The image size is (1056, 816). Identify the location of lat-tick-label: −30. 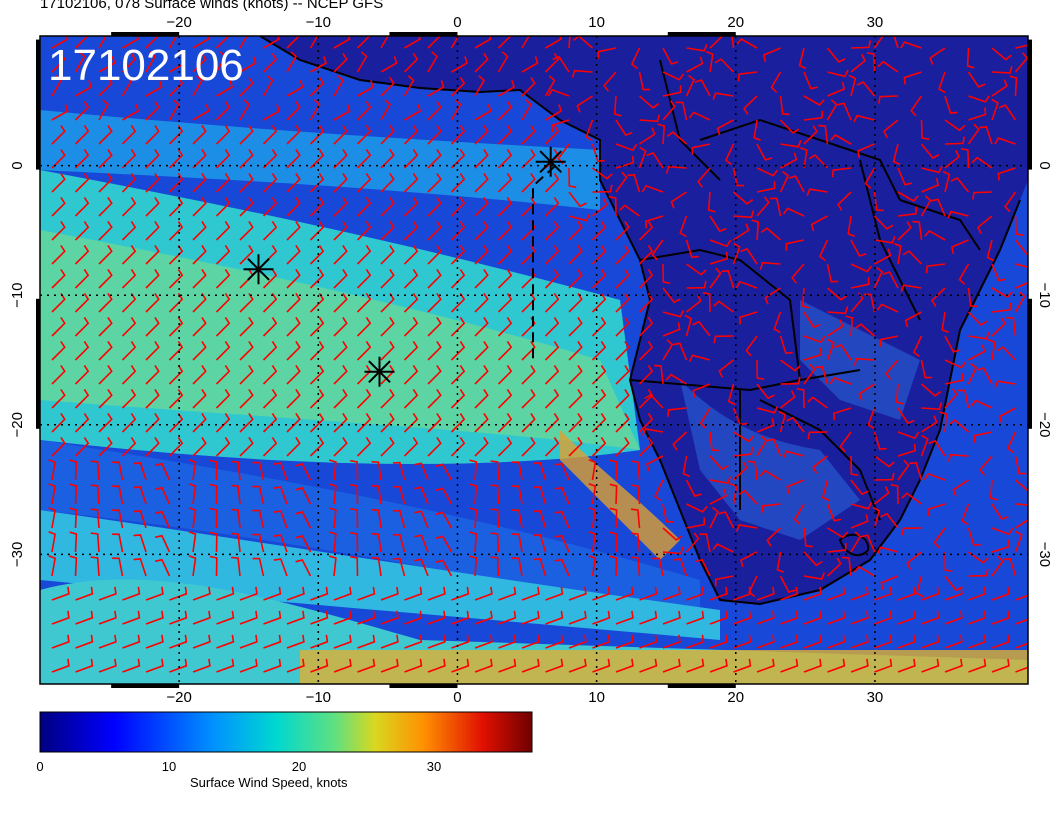
(1044, 554).